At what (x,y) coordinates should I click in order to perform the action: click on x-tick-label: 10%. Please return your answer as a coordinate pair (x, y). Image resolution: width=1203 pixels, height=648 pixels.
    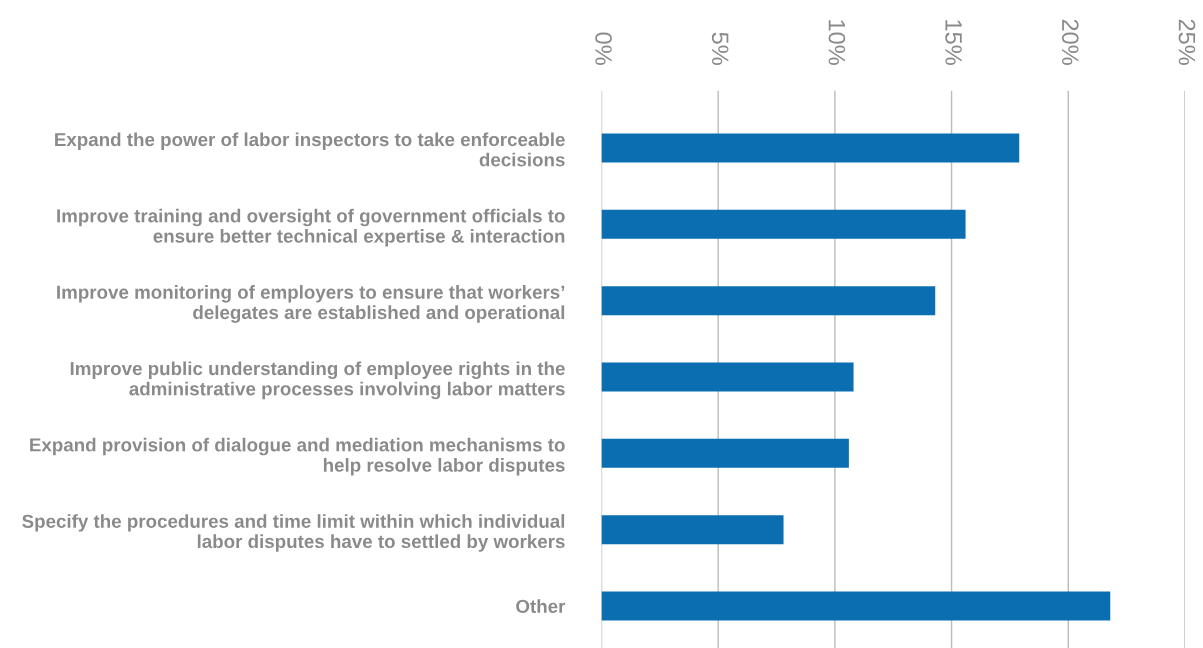
    Looking at the image, I should click on (837, 42).